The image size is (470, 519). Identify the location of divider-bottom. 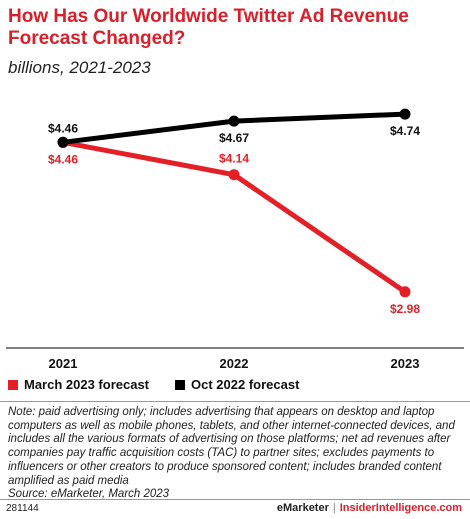
(235, 499).